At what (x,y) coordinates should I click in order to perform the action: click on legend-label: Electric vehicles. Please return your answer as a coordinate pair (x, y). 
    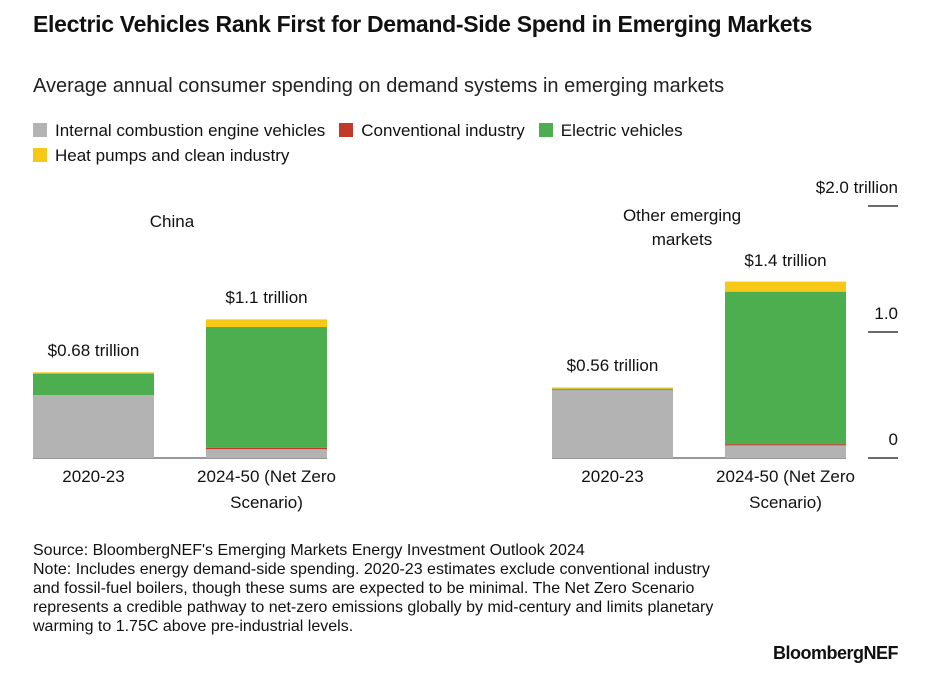
    Looking at the image, I should click on (621, 130).